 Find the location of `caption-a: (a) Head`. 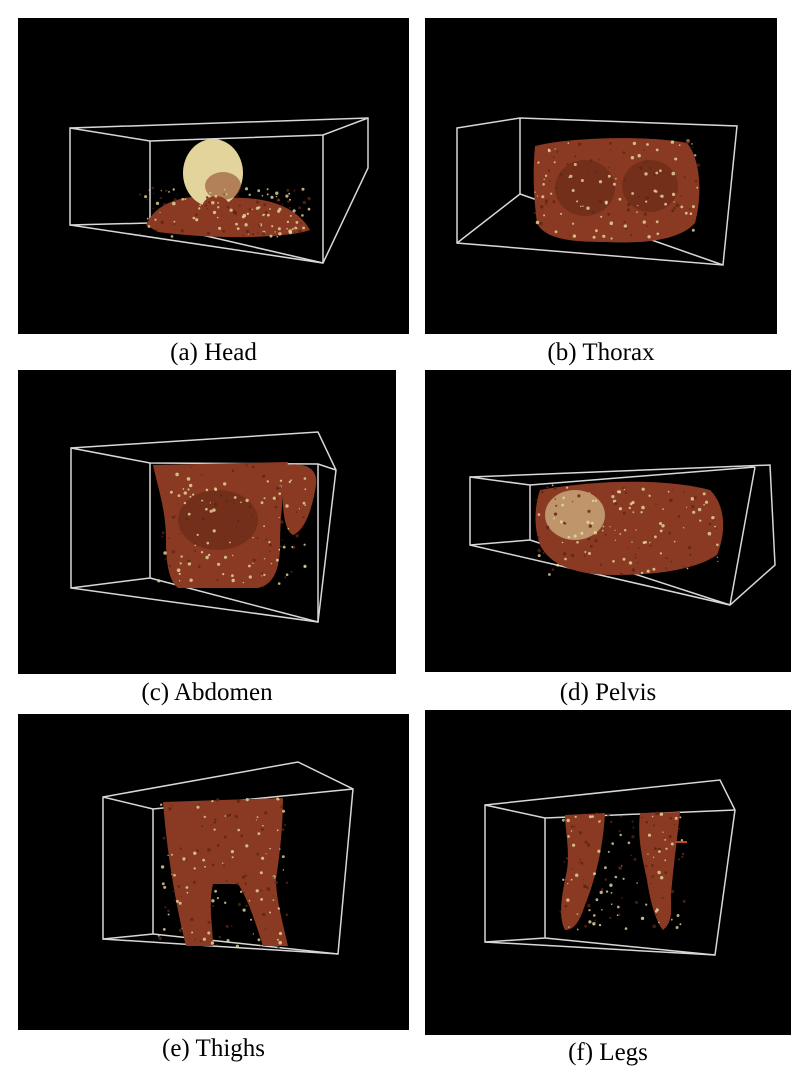

caption-a: (a) Head is located at coordinates (213, 352).